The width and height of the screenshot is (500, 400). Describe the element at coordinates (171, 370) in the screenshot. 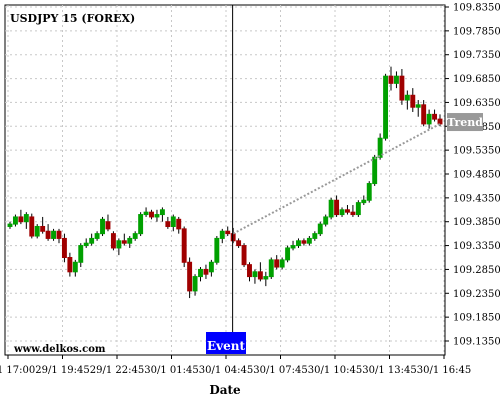

I see `x-tick-label: 30/1 01:45` at that location.